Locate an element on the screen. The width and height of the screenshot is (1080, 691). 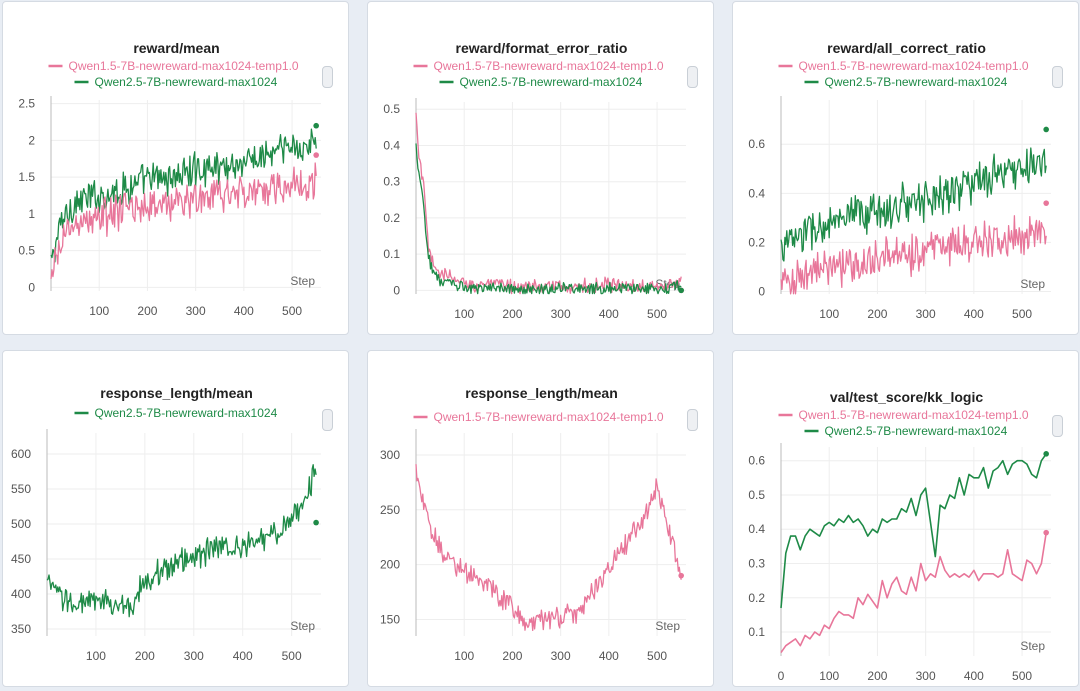
x-tick-label: 0 is located at coordinates (781, 676).